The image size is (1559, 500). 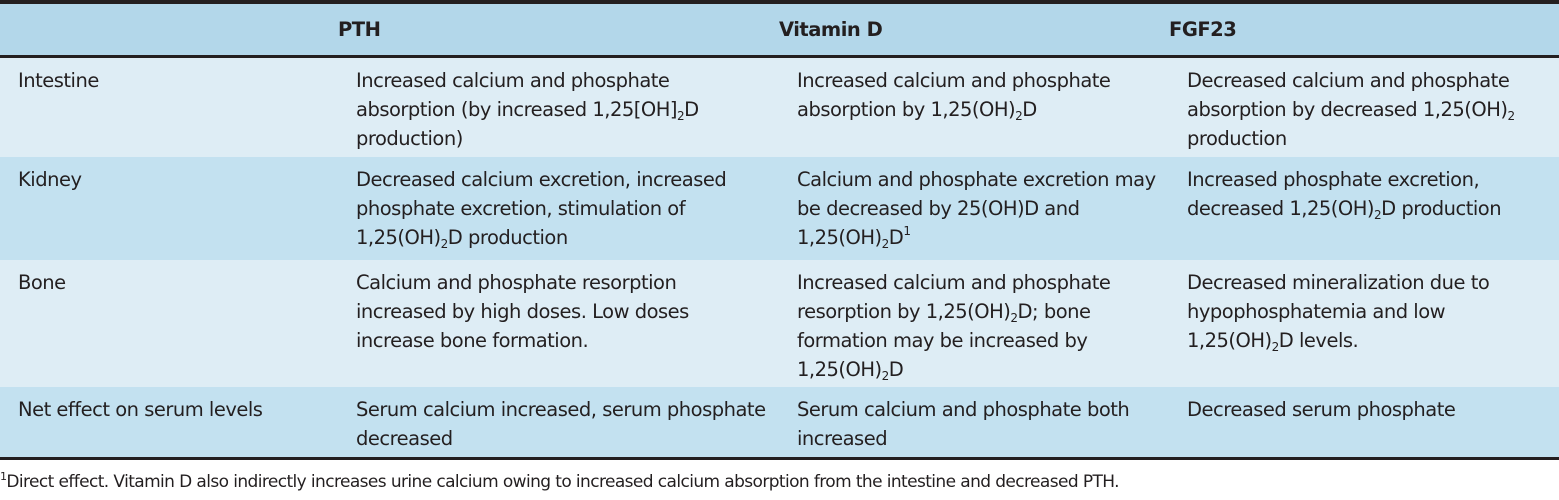 I want to click on cell-text: Decreased serum phosphate, so click(x=1321, y=409).